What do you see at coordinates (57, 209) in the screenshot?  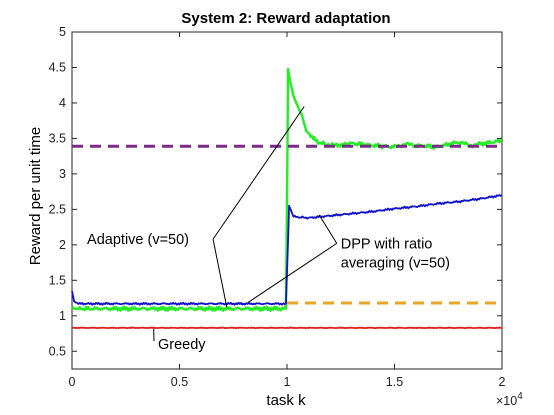 I see `y-tick-label: 2.5` at bounding box center [57, 209].